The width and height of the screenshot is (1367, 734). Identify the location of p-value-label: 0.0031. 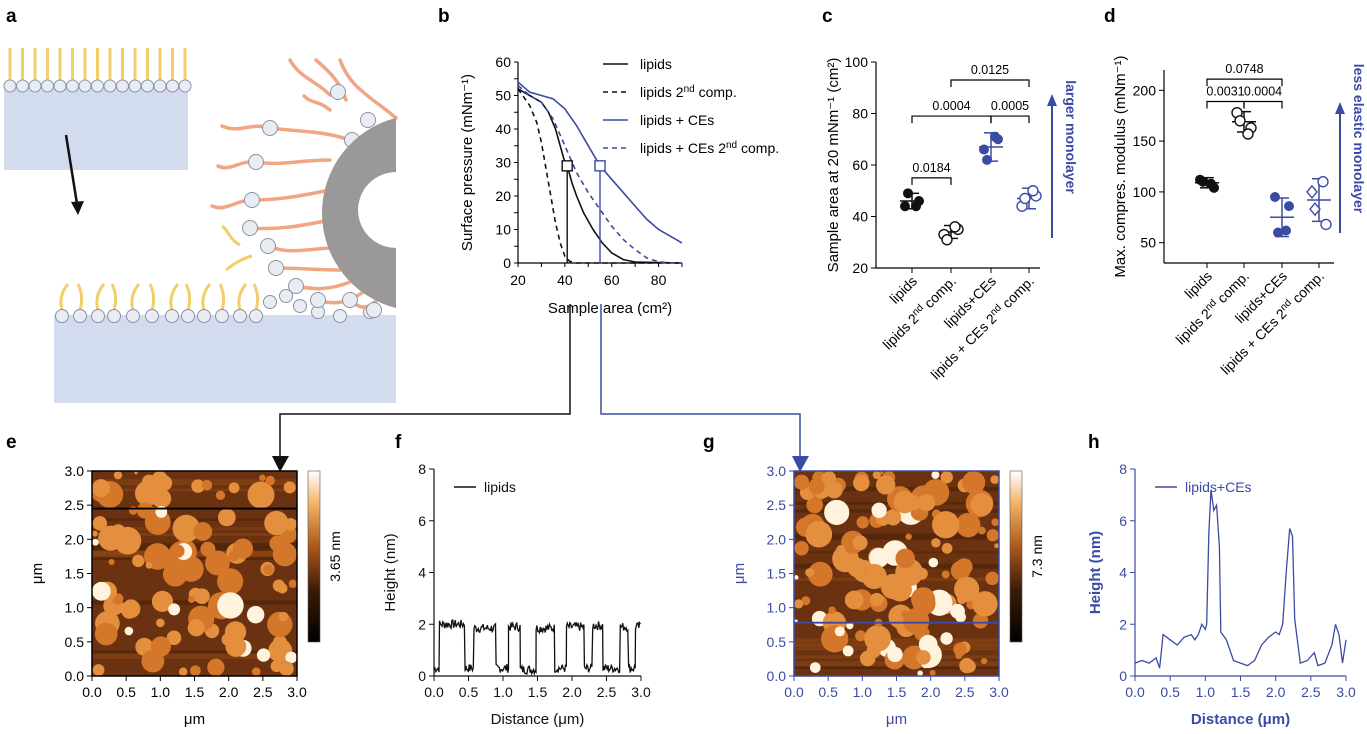
(1225, 91).